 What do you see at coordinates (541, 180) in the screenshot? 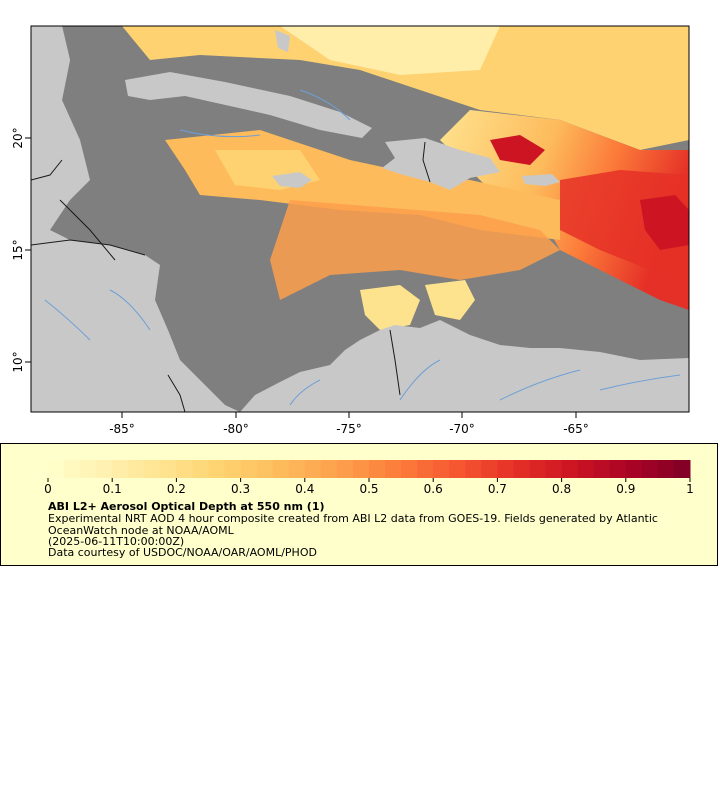
I see `land-puerto-rico` at bounding box center [541, 180].